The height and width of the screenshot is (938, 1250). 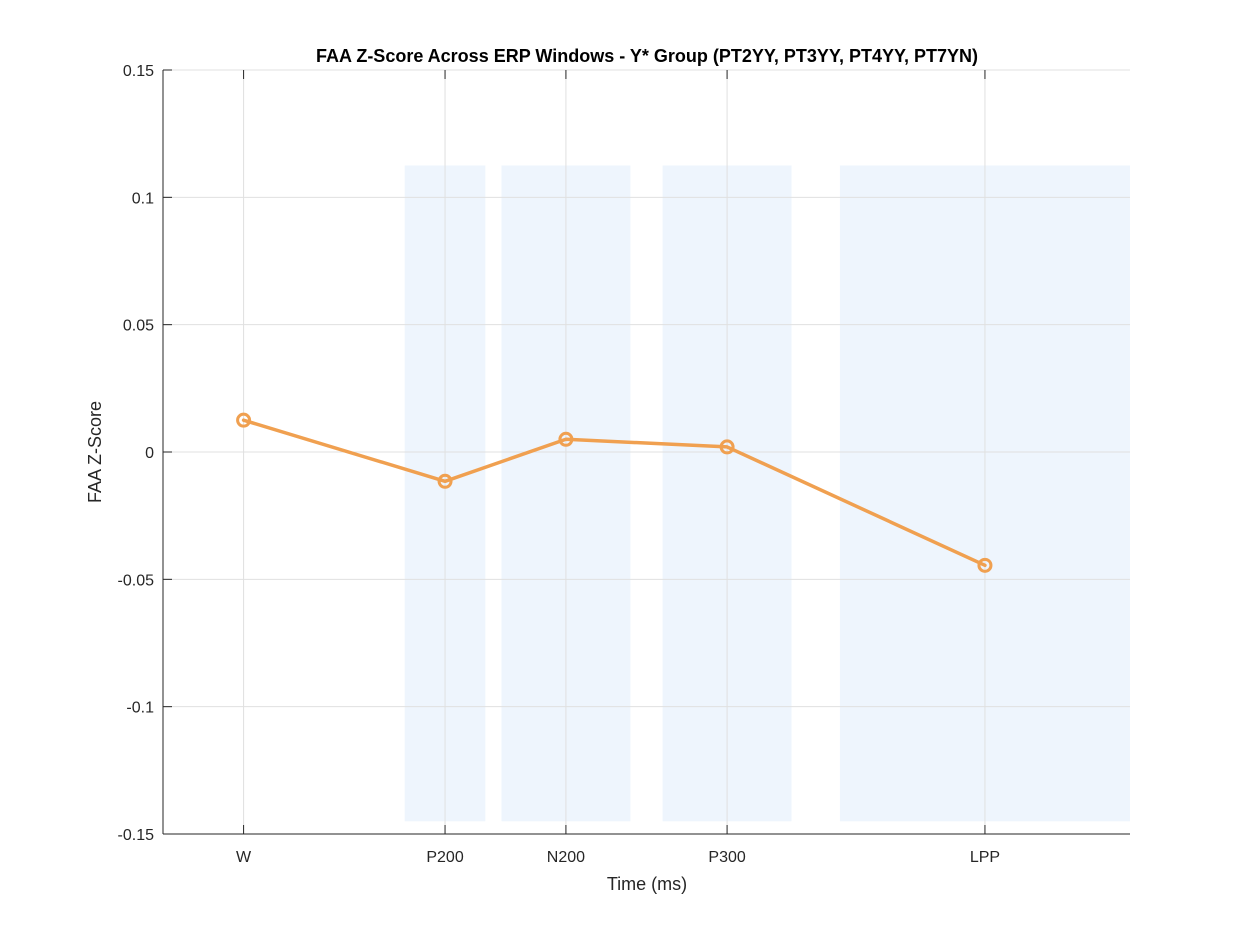 What do you see at coordinates (647, 884) in the screenshot?
I see `x-axis-label: Time (ms)` at bounding box center [647, 884].